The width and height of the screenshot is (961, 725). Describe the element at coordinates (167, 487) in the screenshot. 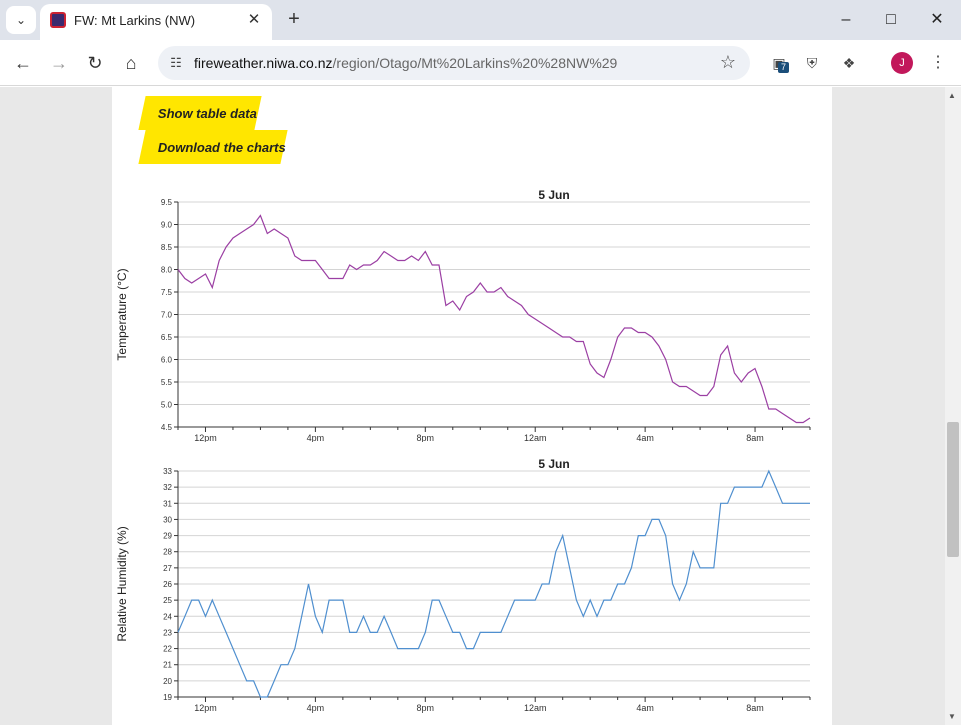

I see `humidity-ytick-label: 32` at that location.